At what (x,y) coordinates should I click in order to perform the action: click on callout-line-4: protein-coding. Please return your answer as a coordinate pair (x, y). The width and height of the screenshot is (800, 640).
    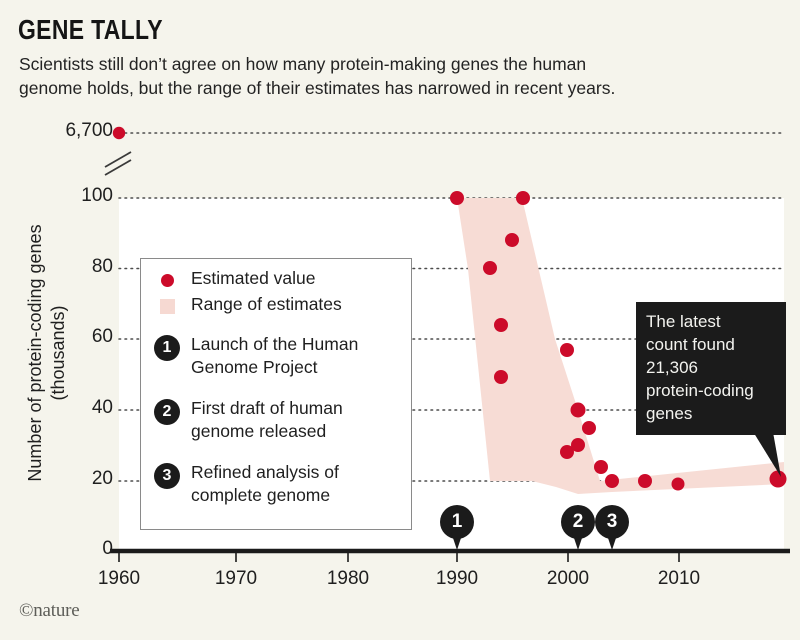
    Looking at the image, I should click on (700, 390).